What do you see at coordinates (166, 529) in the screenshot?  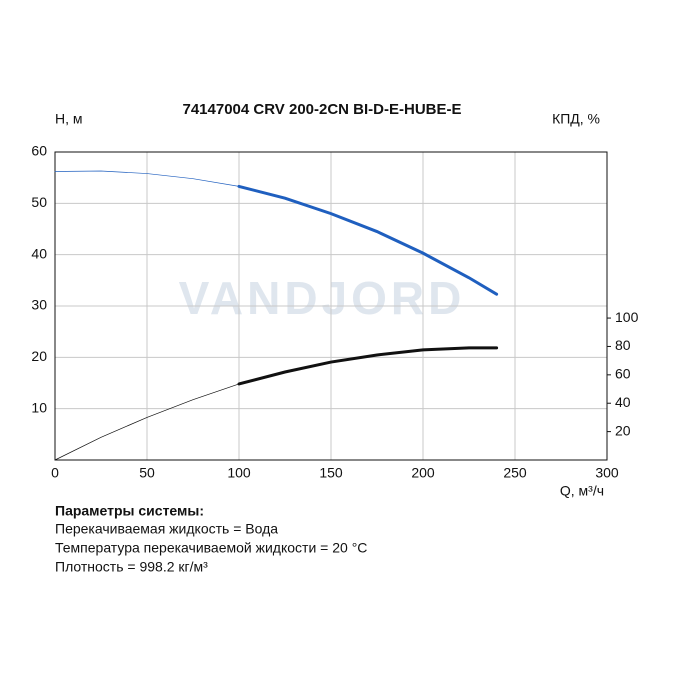 I see `note-line: Перекачиваемая жидкость = Вода` at bounding box center [166, 529].